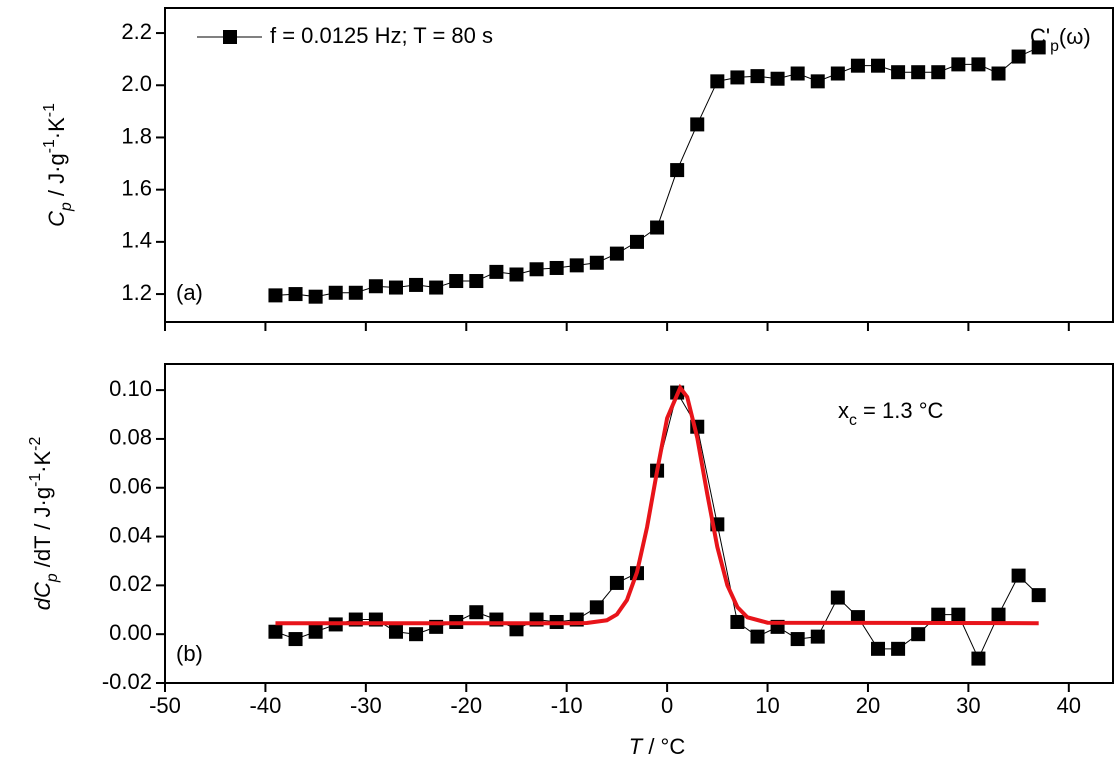 The width and height of the screenshot is (1115, 767). I want to click on panel-label: (a), so click(189, 292).